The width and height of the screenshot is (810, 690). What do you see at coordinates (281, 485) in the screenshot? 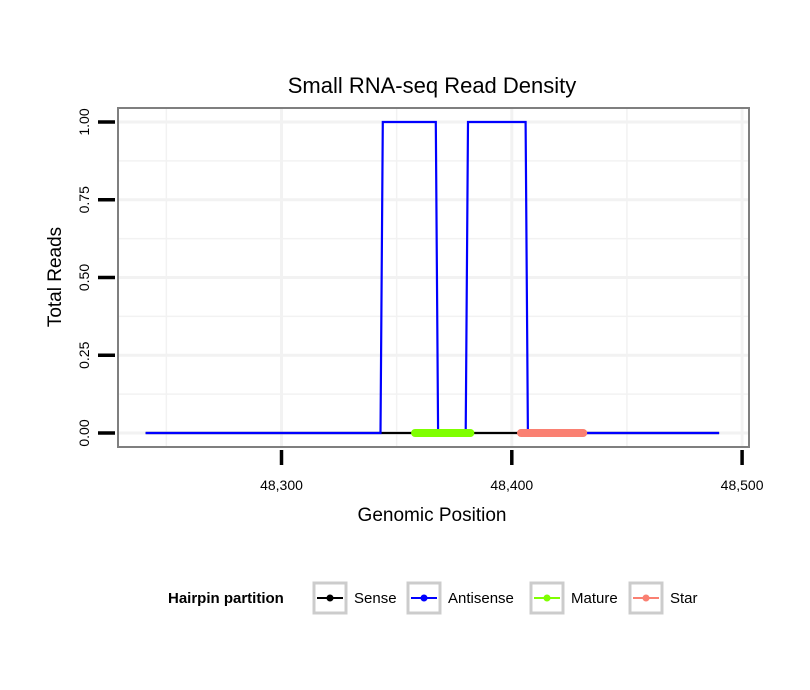
I see `x-tick-label: 48,300` at bounding box center [281, 485].